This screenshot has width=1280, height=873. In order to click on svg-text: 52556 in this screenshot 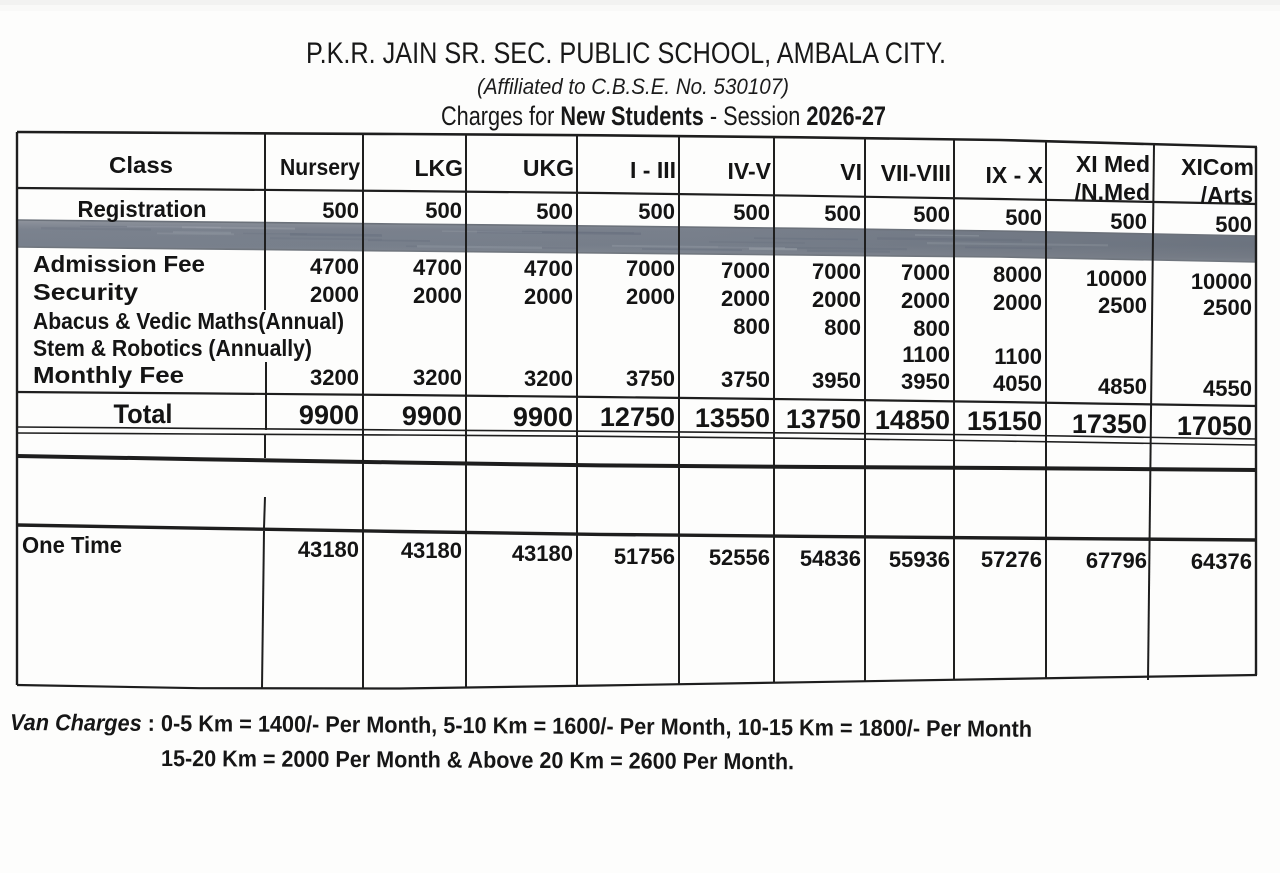, I will do `click(739, 557)`.